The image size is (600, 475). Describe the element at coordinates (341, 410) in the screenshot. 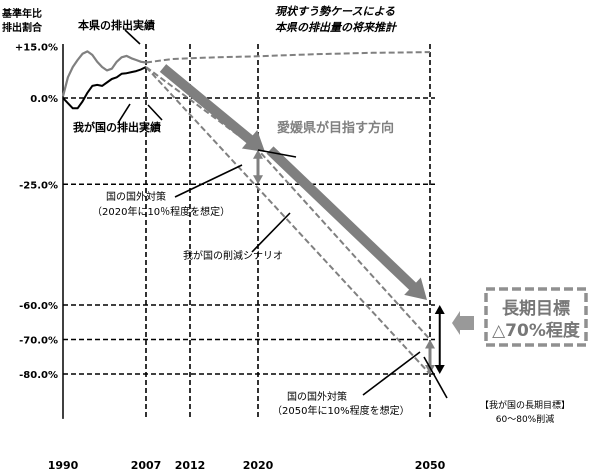

I see `label-intl-2050-line2: （2050年に10%程度を想定）` at that location.